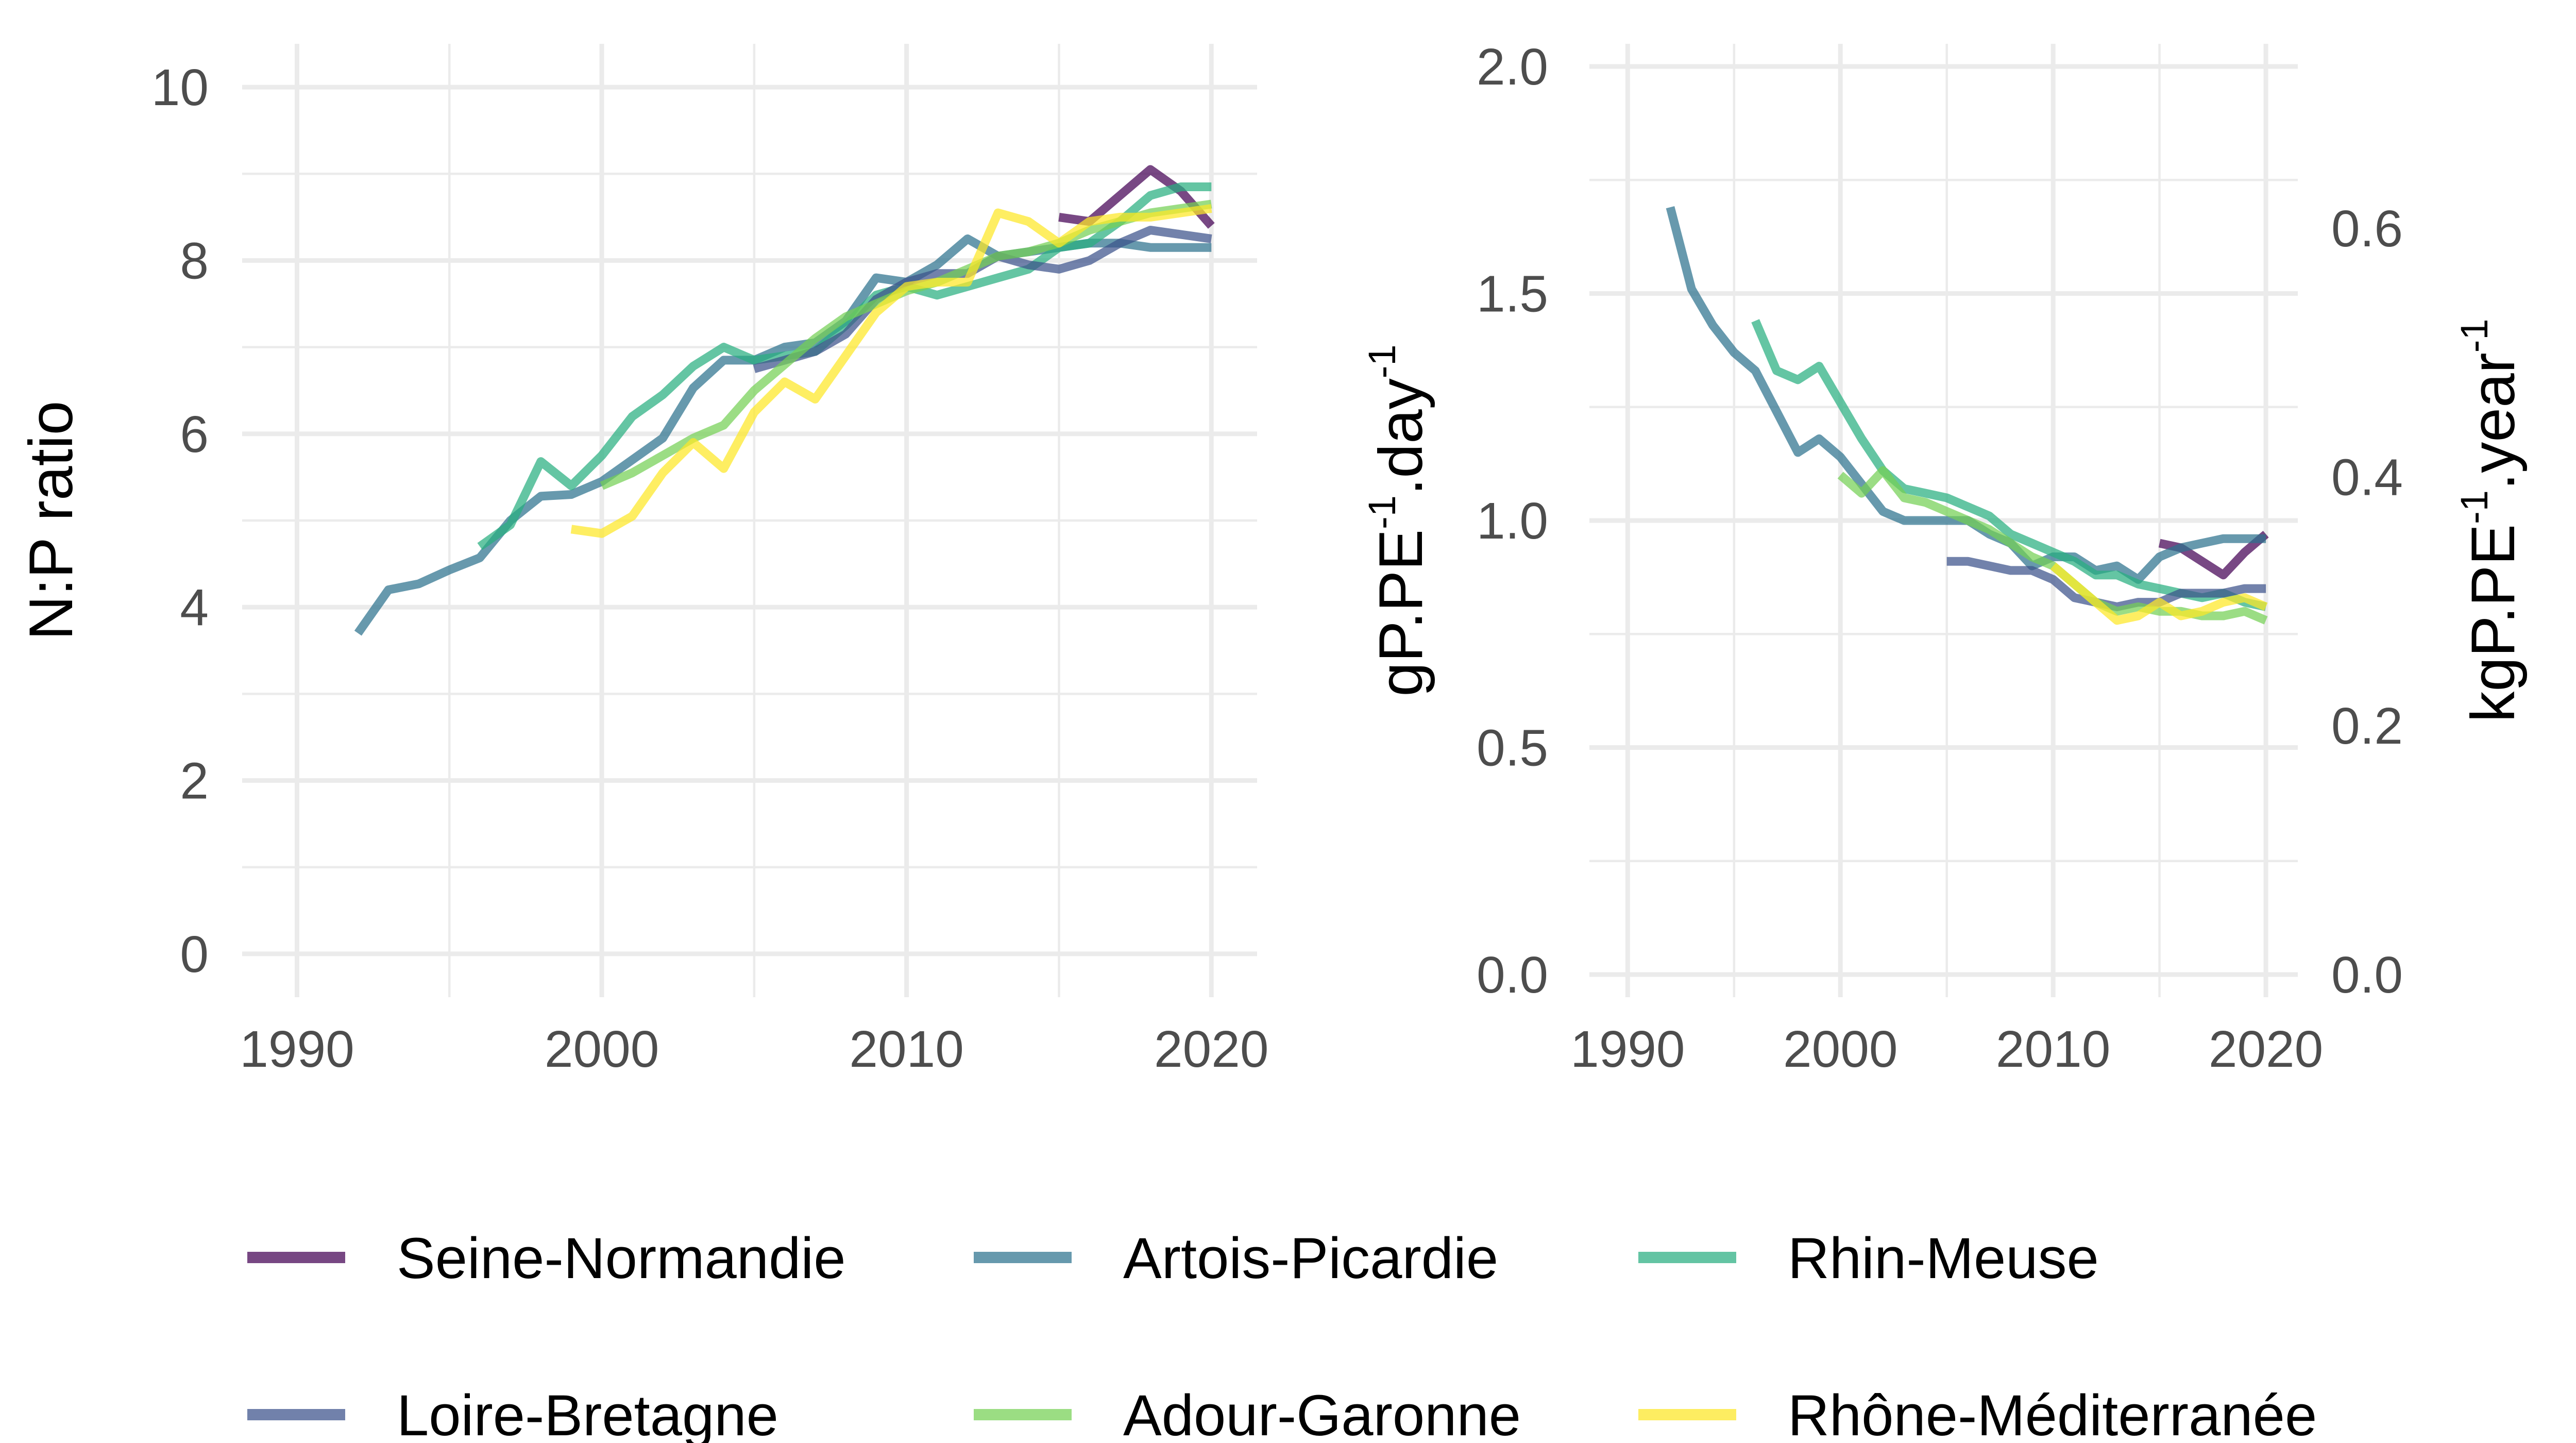 The height and width of the screenshot is (1443, 2576). What do you see at coordinates (180, 87) in the screenshot?
I see `y-tick-label: 10` at bounding box center [180, 87].